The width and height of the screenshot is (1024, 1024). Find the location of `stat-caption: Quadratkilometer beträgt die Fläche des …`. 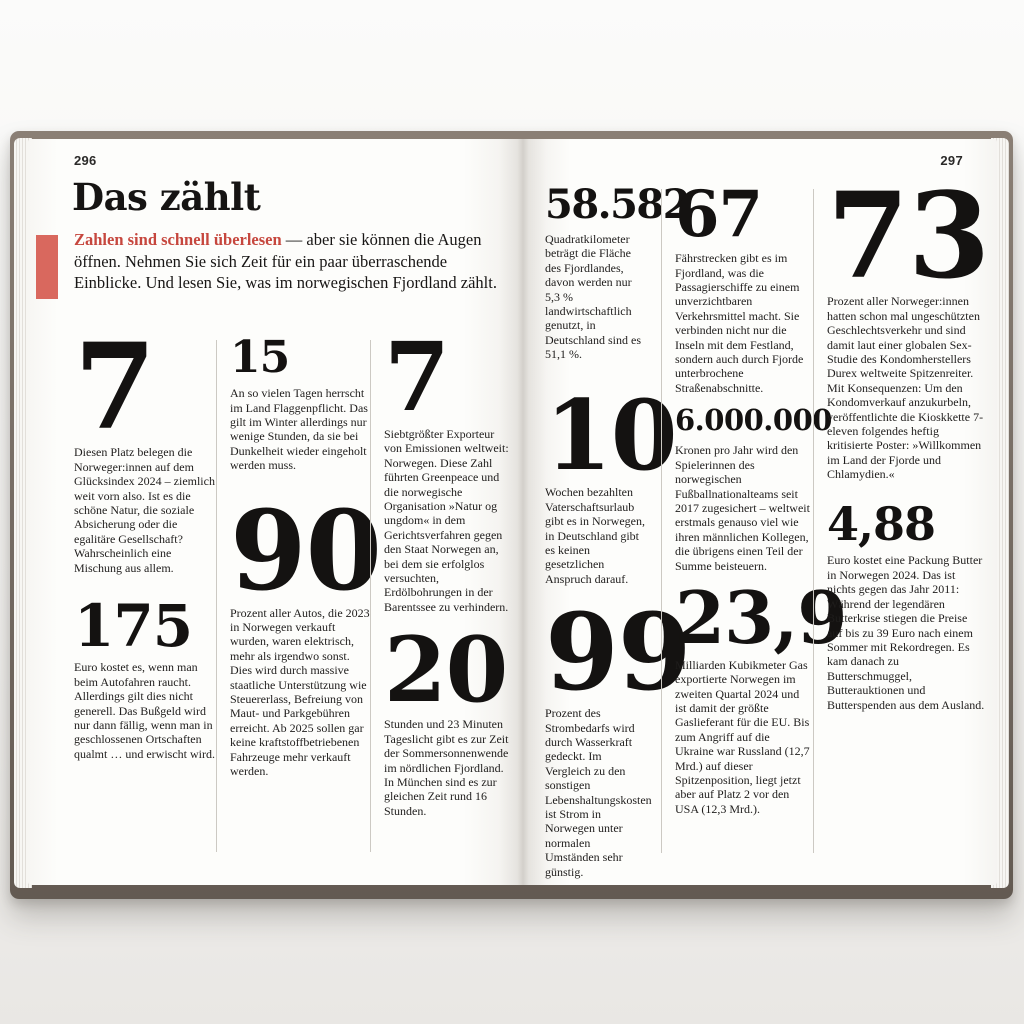

stat-caption: Quadratkilometer beträgt die Fläche des … is located at coordinates (593, 297).